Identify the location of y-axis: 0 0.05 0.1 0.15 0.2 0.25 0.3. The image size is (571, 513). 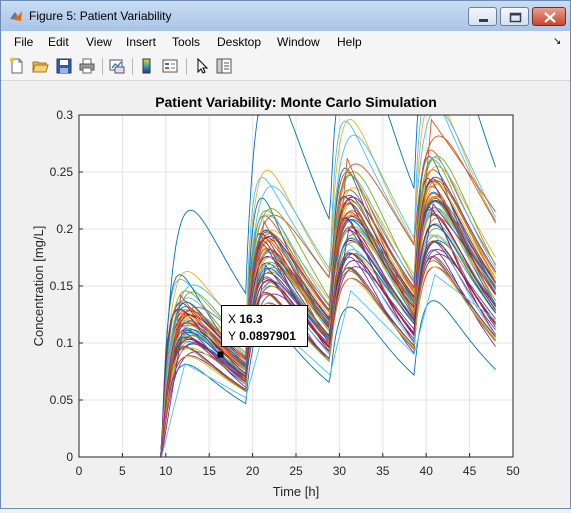
(66, 286).